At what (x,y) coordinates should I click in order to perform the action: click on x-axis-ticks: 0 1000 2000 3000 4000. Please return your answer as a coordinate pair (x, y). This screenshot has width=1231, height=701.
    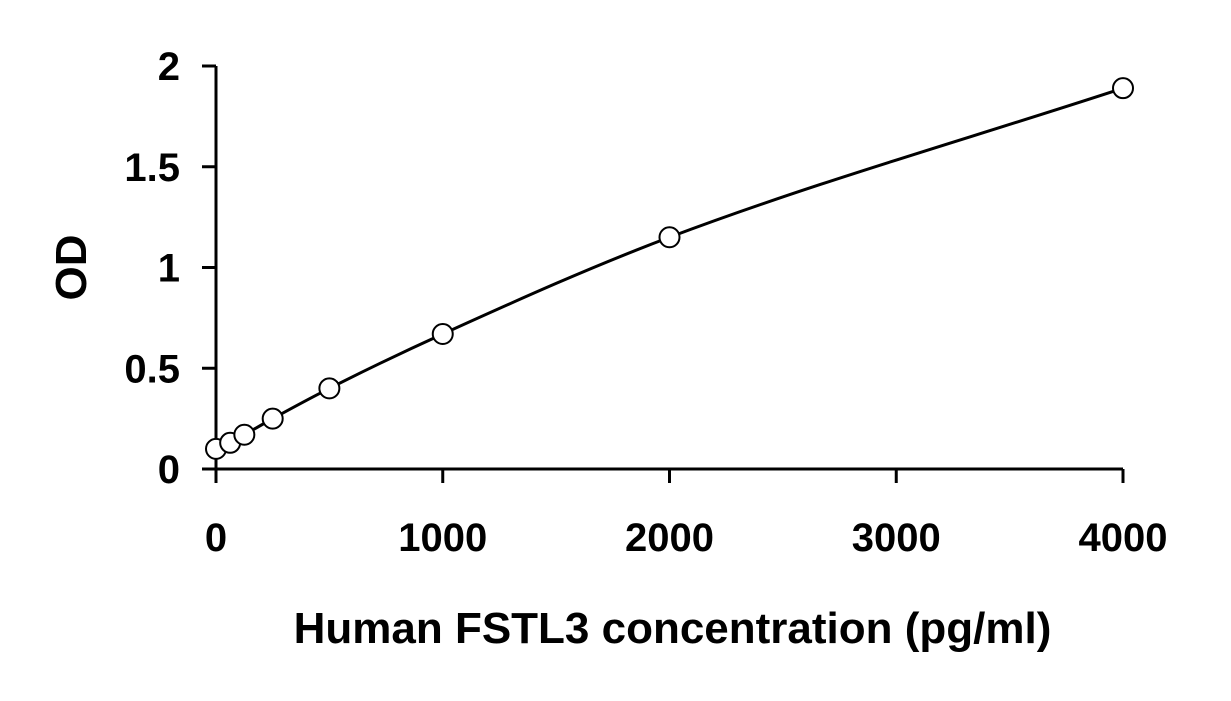
    Looking at the image, I should click on (686, 514).